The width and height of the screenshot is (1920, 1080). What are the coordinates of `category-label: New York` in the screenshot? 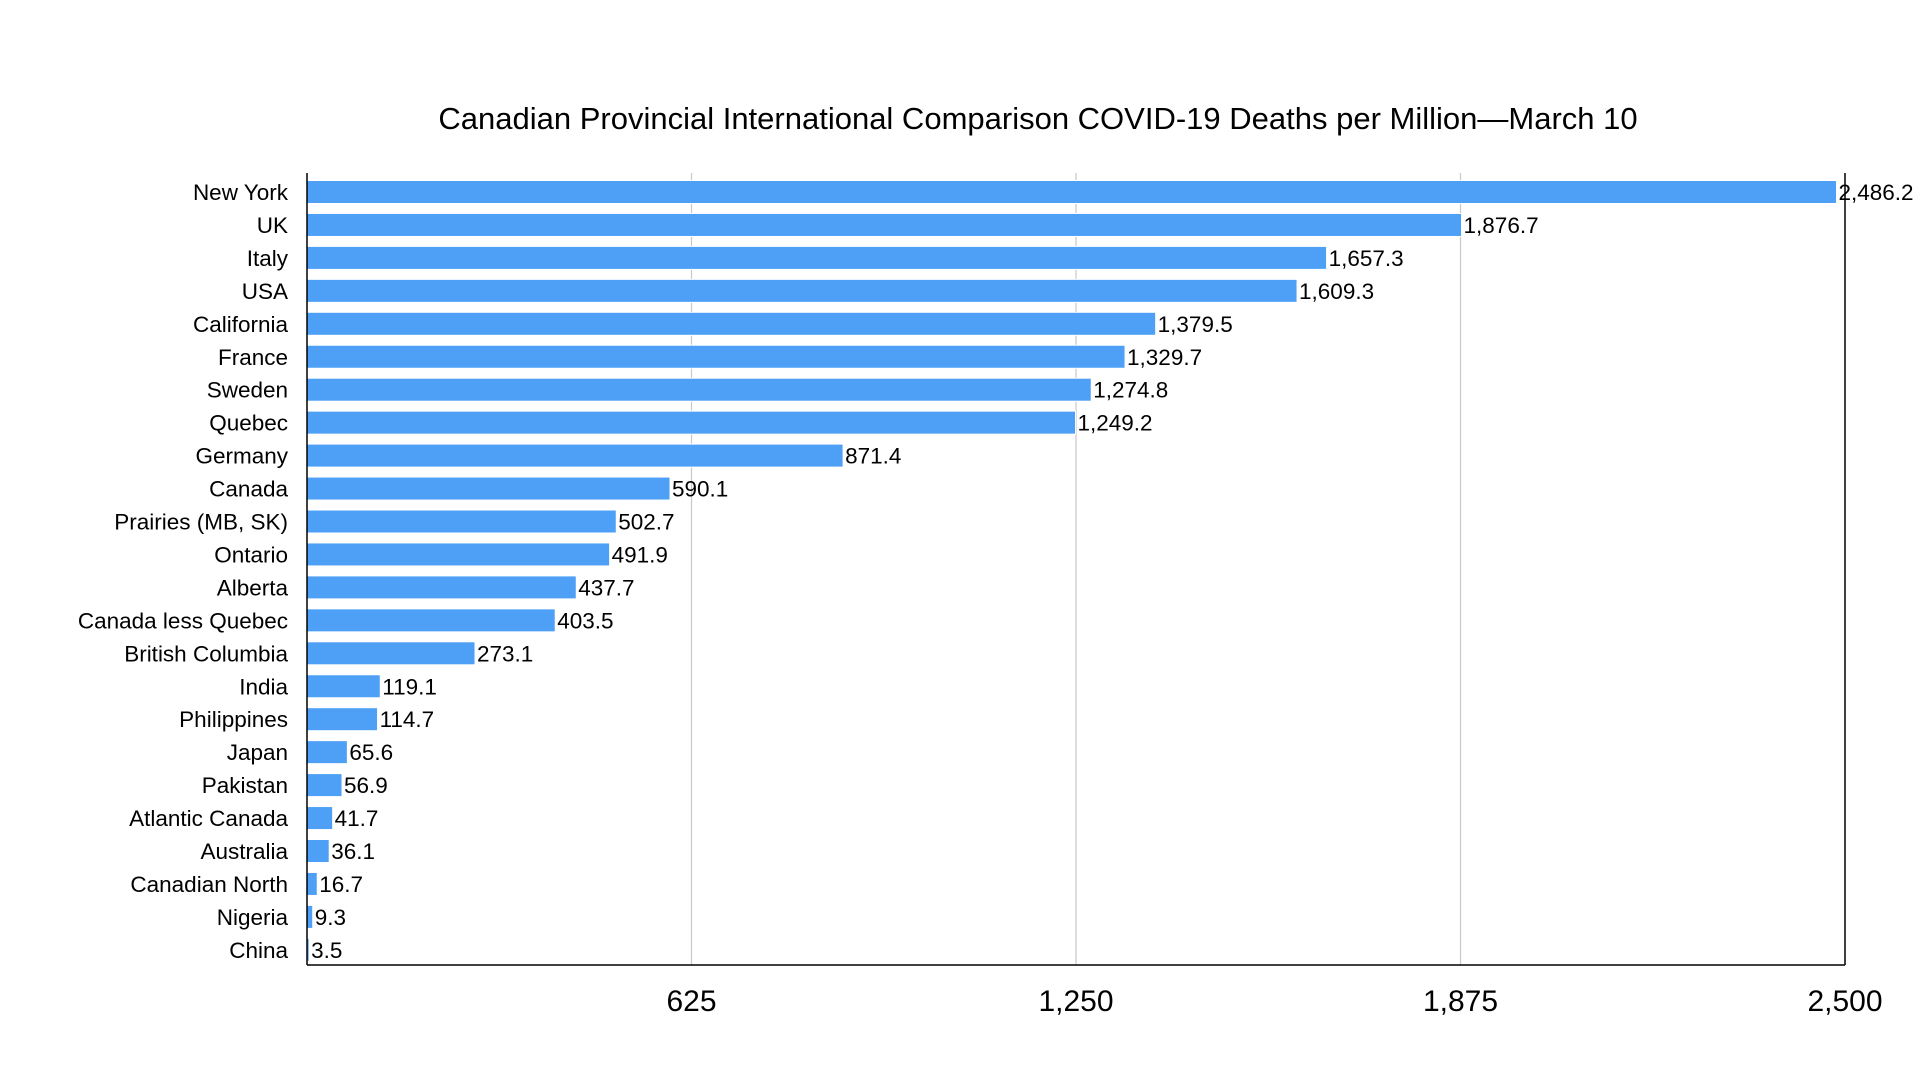 It's located at (241, 192).